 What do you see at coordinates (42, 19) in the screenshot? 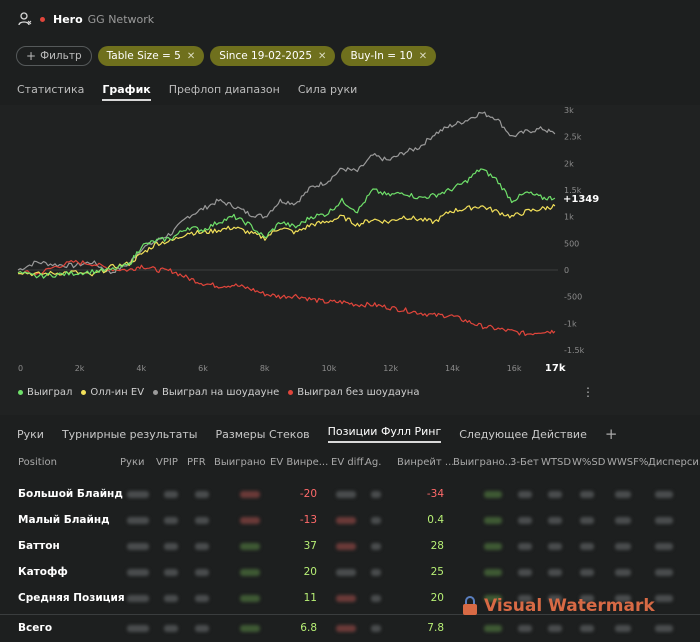
I see `status-dot-icon` at bounding box center [42, 19].